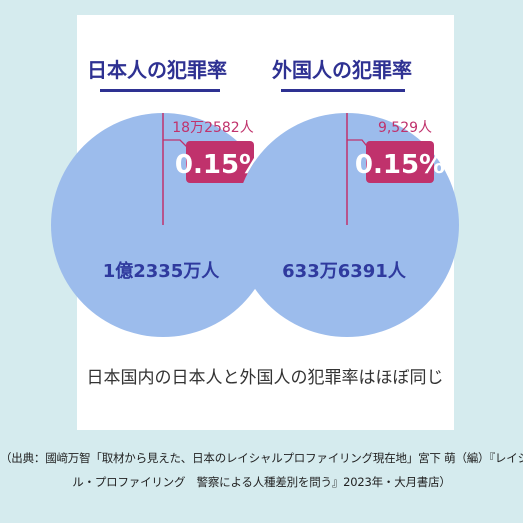 The image size is (523, 523). What do you see at coordinates (157, 70) in the screenshot?
I see `chart-title: 日本人の犯罪率` at bounding box center [157, 70].